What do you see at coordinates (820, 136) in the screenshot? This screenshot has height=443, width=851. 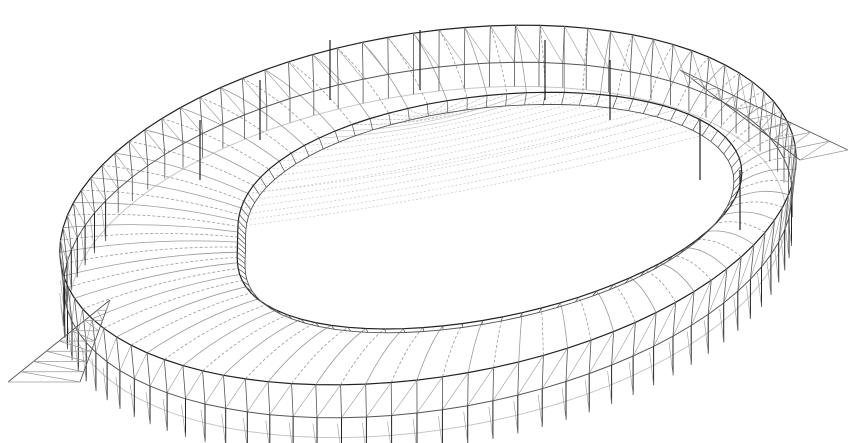 I see `right-truss-chord-top` at bounding box center [820, 136].